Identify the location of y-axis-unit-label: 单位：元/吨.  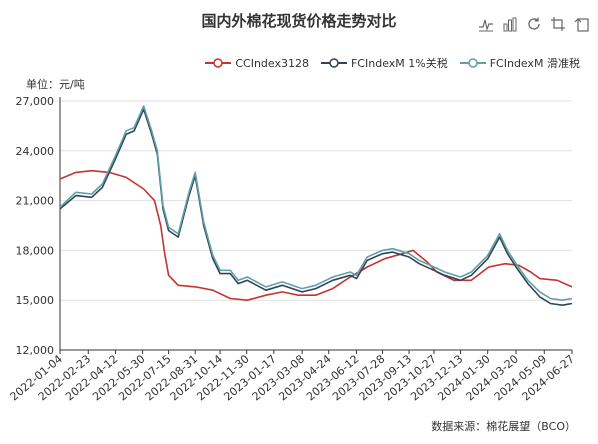
(55, 84).